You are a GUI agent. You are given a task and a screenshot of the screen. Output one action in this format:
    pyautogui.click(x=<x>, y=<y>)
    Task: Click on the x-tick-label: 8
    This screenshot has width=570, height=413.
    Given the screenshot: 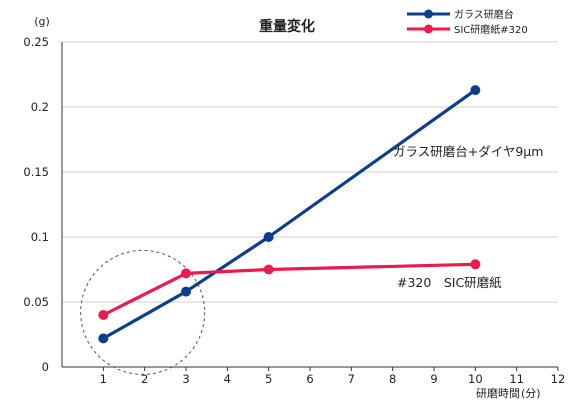 What is the action you would take?
    pyautogui.click(x=392, y=379)
    